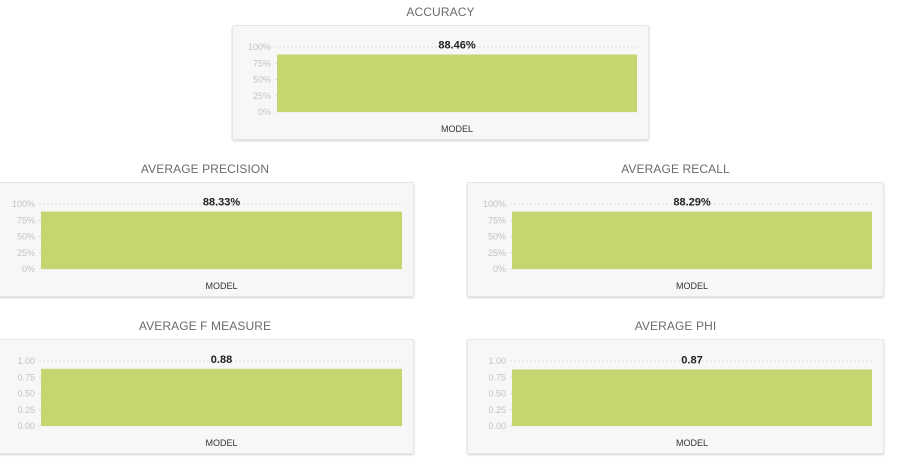 The height and width of the screenshot is (457, 901). Describe the element at coordinates (675, 326) in the screenshot. I see `chart-title: AVERAGE PHI` at that location.